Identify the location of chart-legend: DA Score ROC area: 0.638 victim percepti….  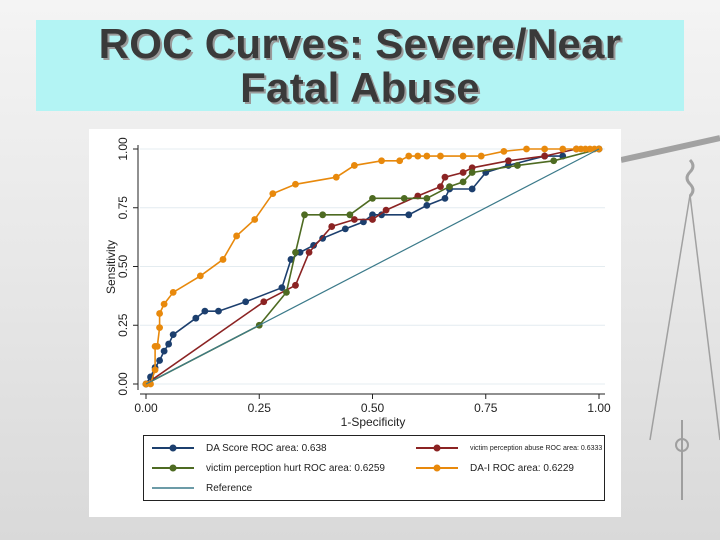
(374, 468).